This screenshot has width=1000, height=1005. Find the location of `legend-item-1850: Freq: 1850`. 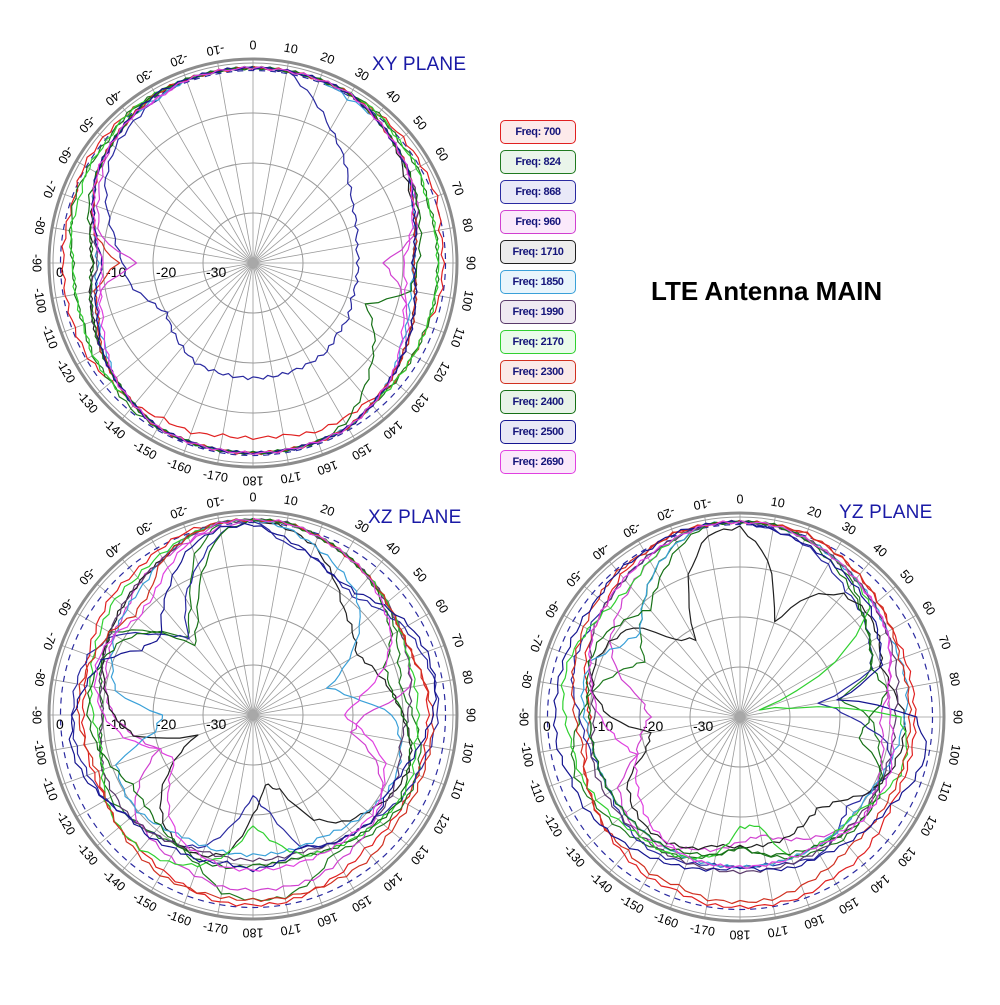

legend-item-1850: Freq: 1850 is located at coordinates (538, 282).